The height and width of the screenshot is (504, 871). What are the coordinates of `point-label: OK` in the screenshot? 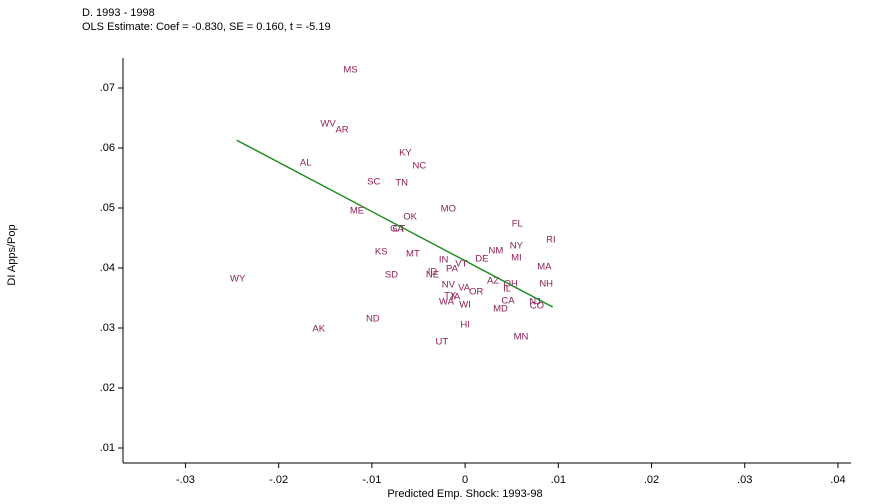 It's located at (410, 217).